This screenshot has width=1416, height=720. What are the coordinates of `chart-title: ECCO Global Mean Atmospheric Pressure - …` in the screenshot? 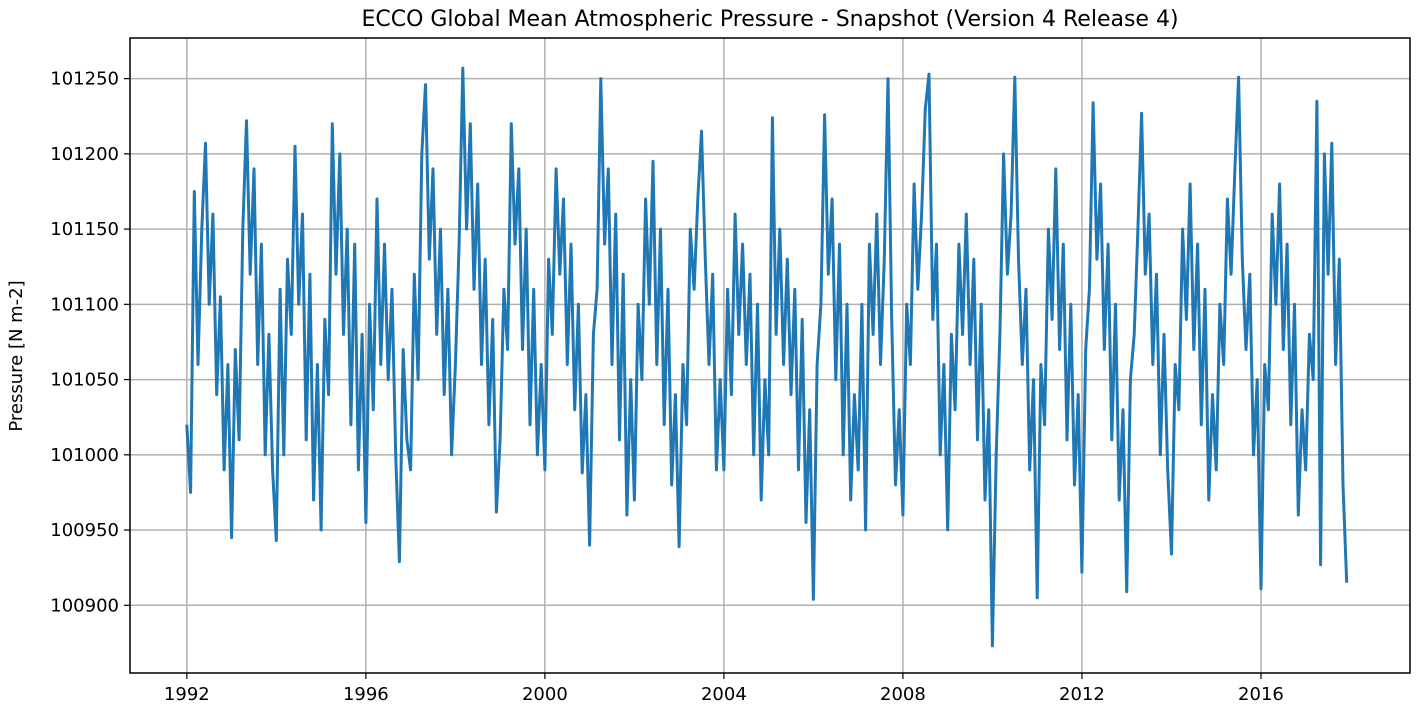 It's located at (769, 19).